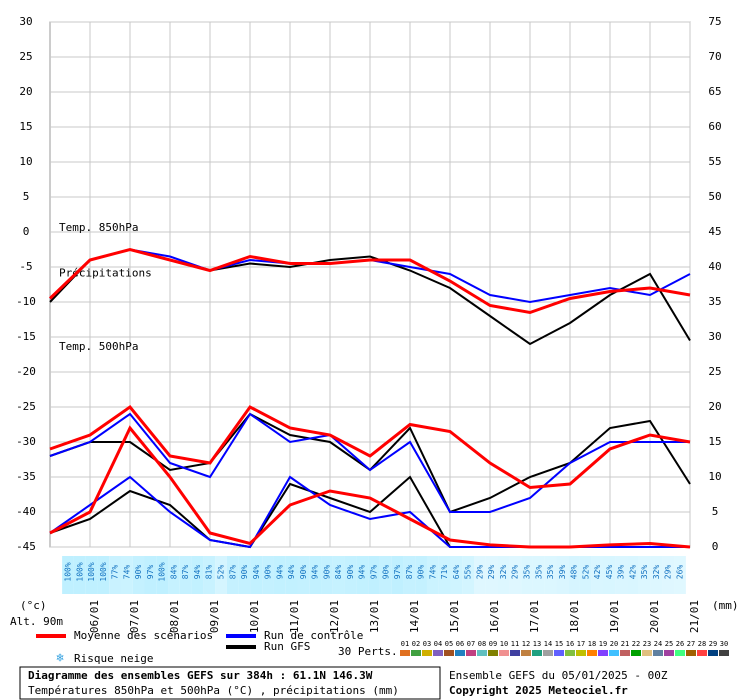 This screenshot has height=700, width=740. Describe the element at coordinates (714, 266) in the screenshot. I see `y2-tick-label: 40` at that location.